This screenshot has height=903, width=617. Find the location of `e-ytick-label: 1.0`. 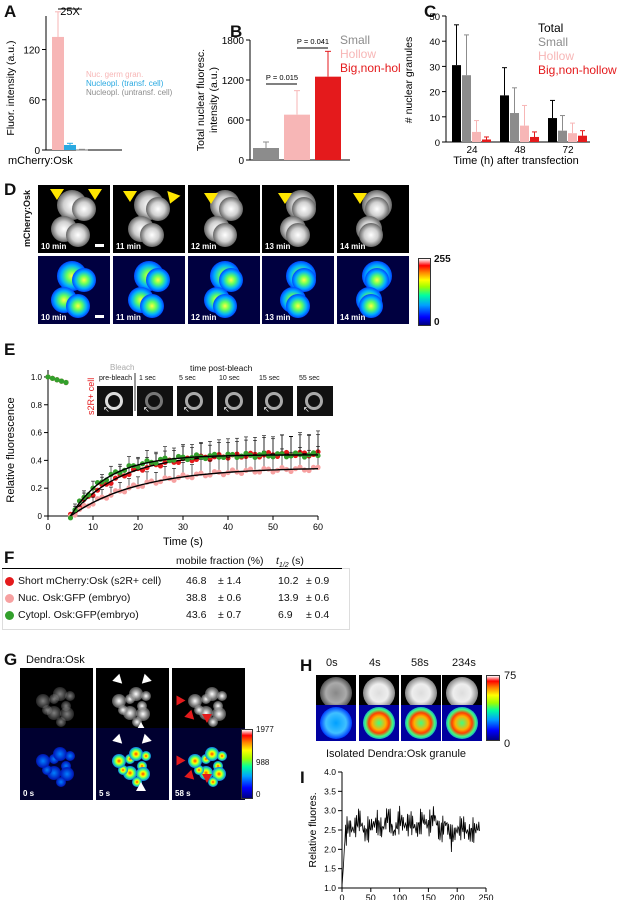

e-ytick-label: 1.0 is located at coordinates (37, 377).